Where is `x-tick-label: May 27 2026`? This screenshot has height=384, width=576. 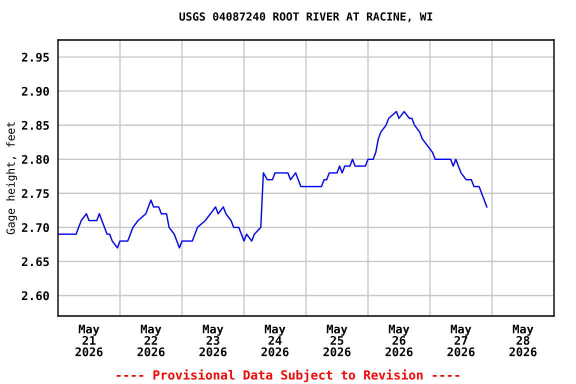
x-tick-label: May 27 2026 is located at coordinates (461, 340).